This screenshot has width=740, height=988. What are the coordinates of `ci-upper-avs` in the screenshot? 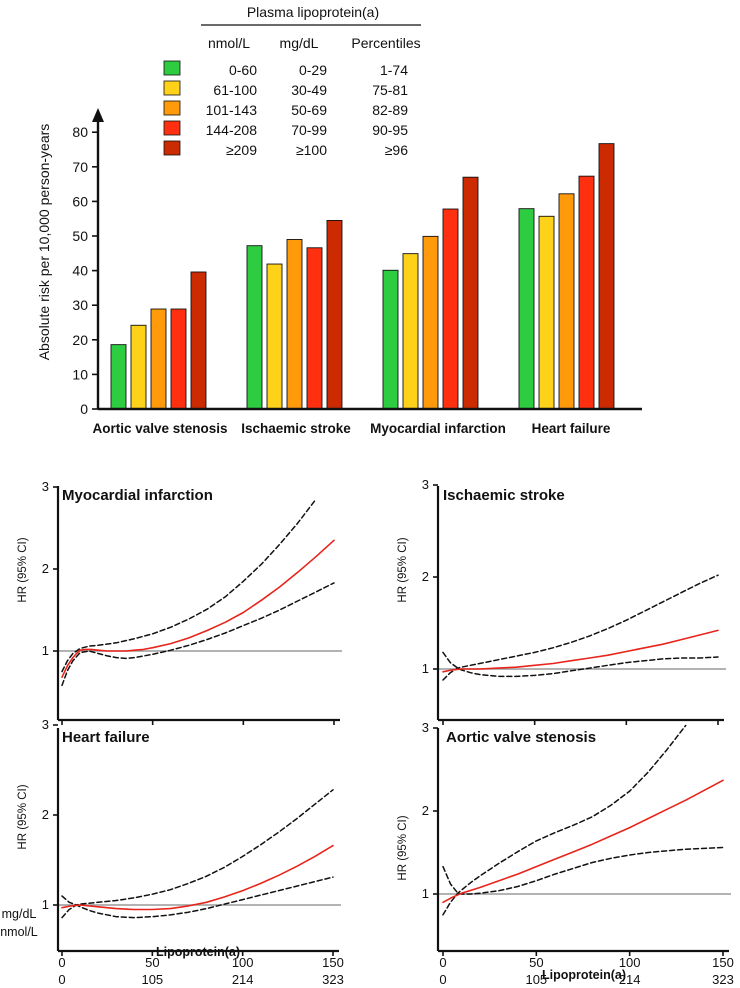 It's located at (564, 820).